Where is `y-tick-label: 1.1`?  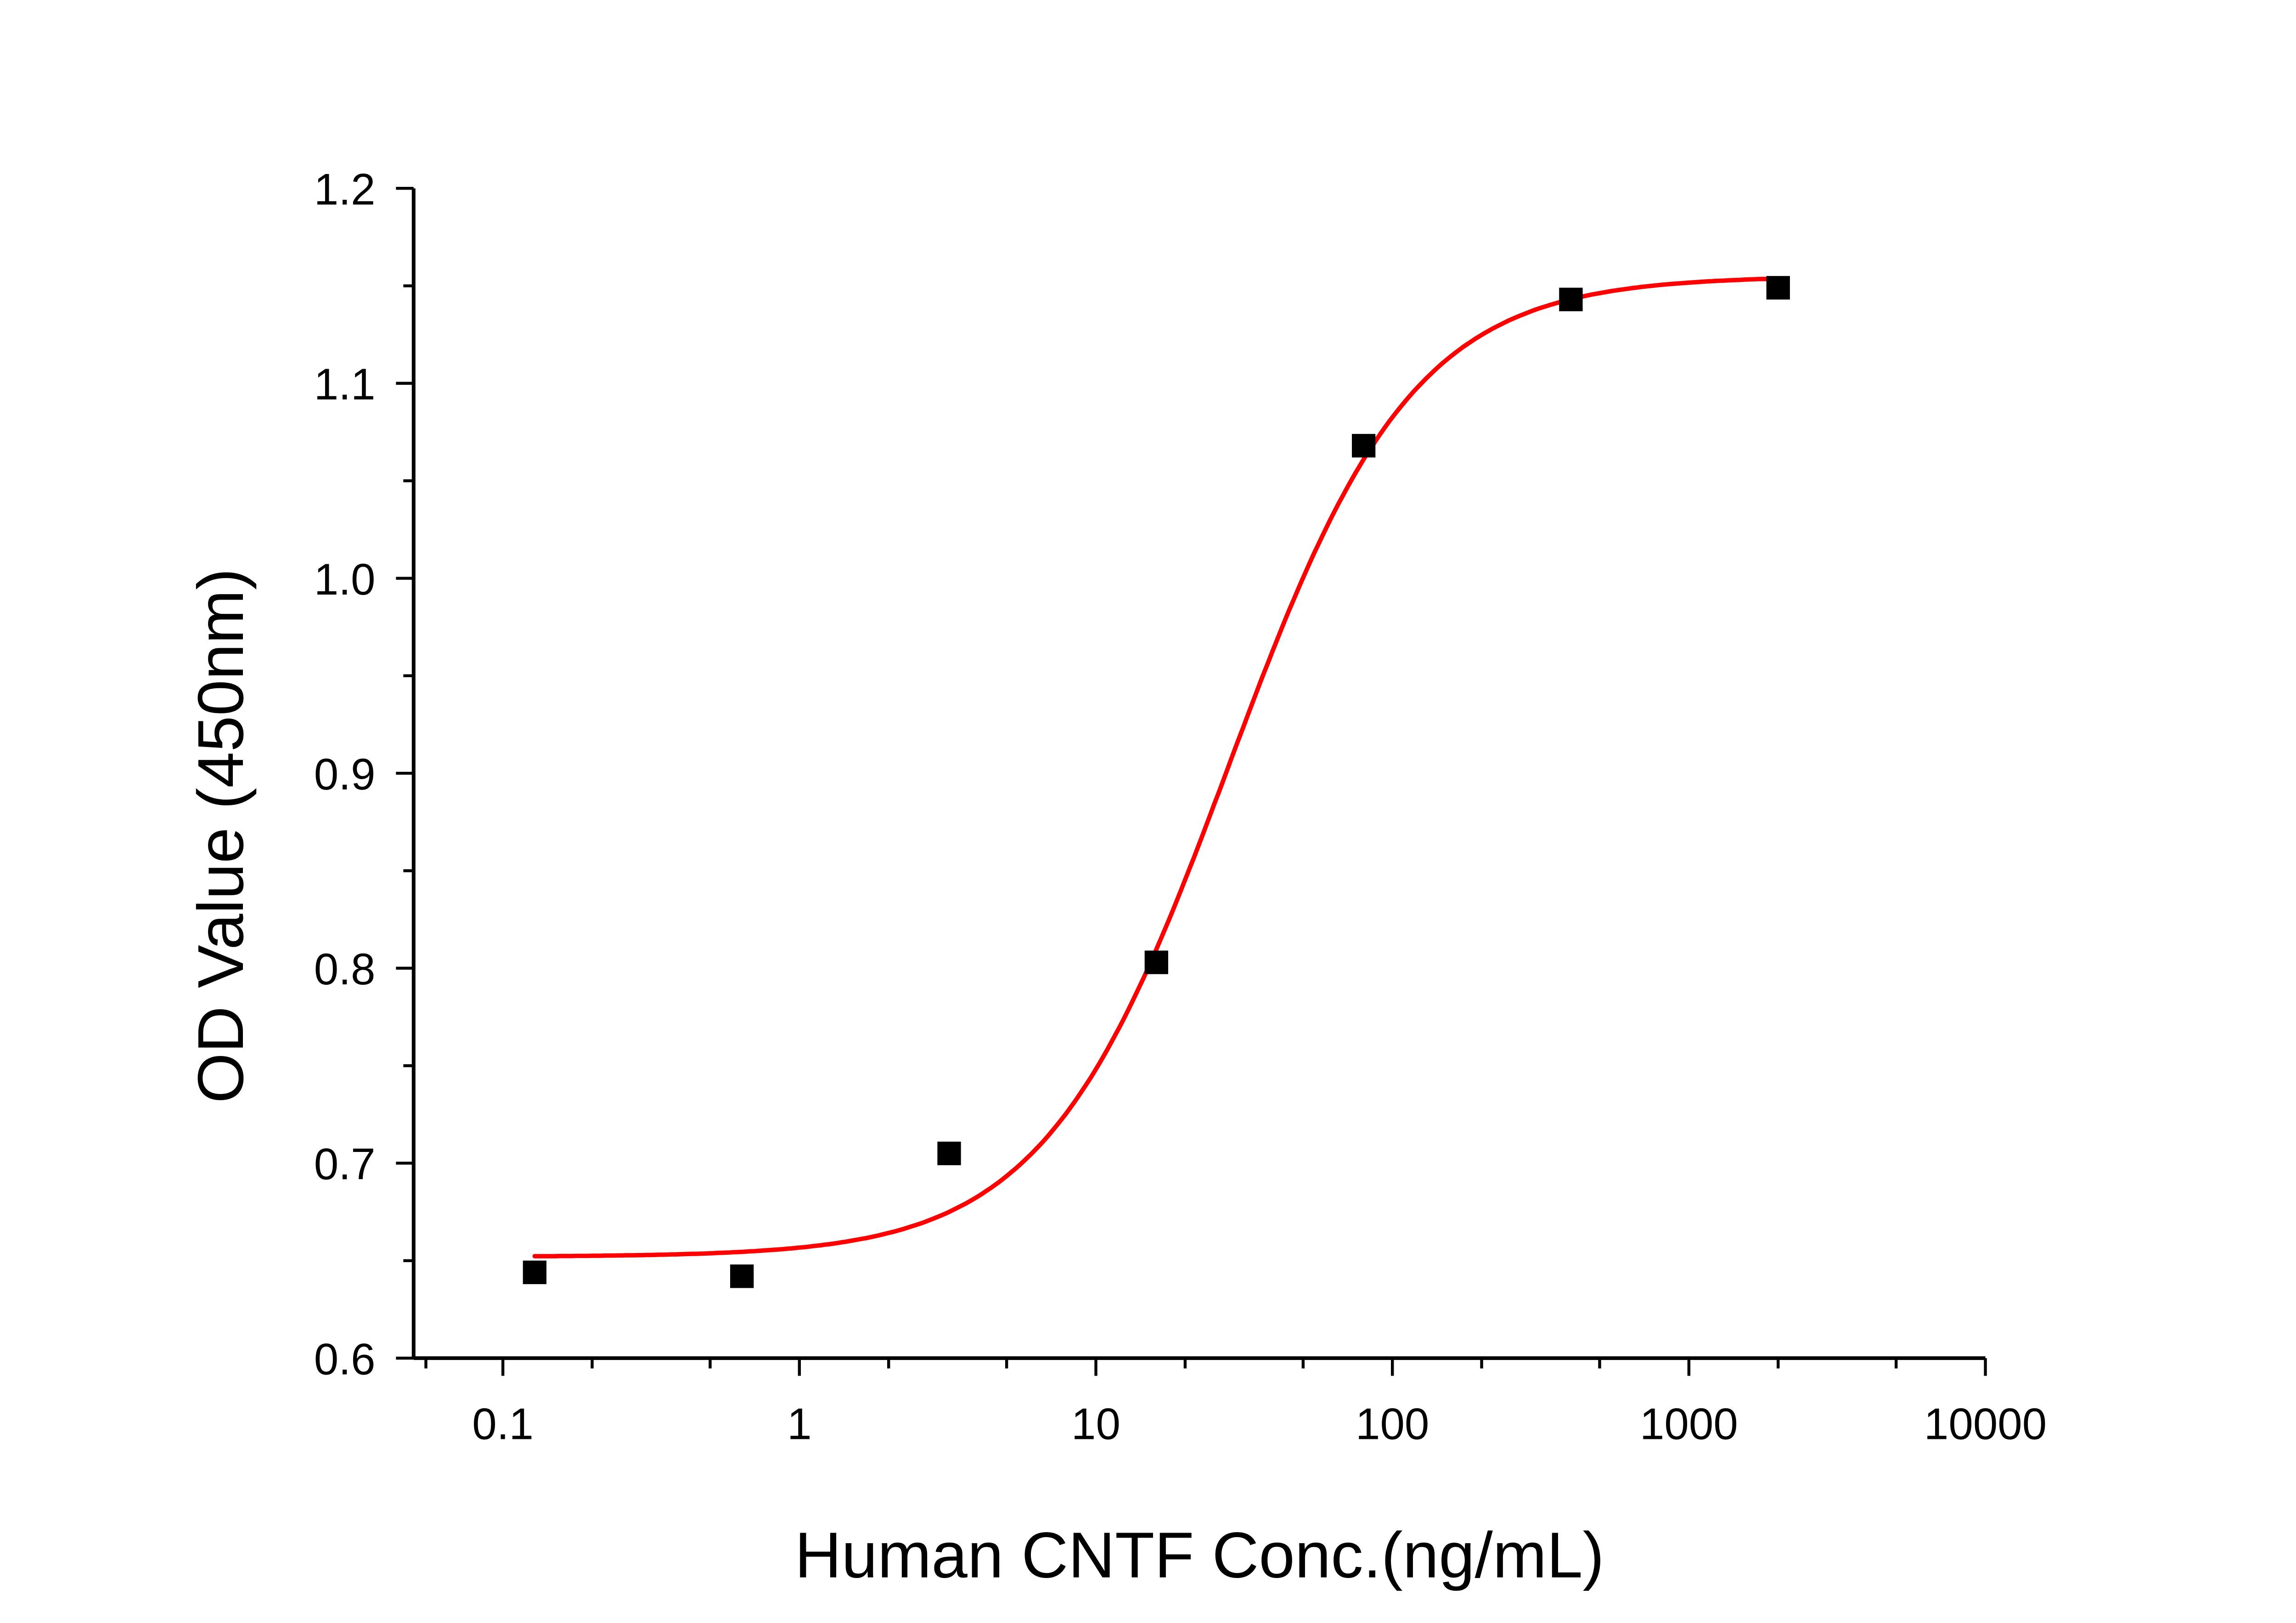
y-tick-label: 1.1 is located at coordinates (345, 384).